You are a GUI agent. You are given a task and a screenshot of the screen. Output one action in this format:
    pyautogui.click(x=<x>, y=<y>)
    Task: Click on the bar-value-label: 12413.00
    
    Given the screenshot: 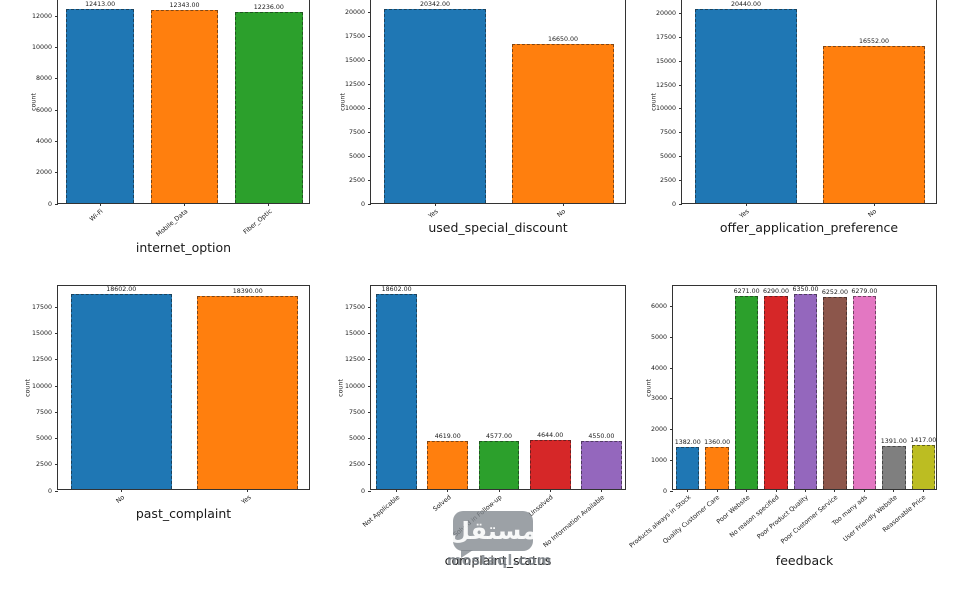 What is the action you would take?
    pyautogui.click(x=100, y=4)
    